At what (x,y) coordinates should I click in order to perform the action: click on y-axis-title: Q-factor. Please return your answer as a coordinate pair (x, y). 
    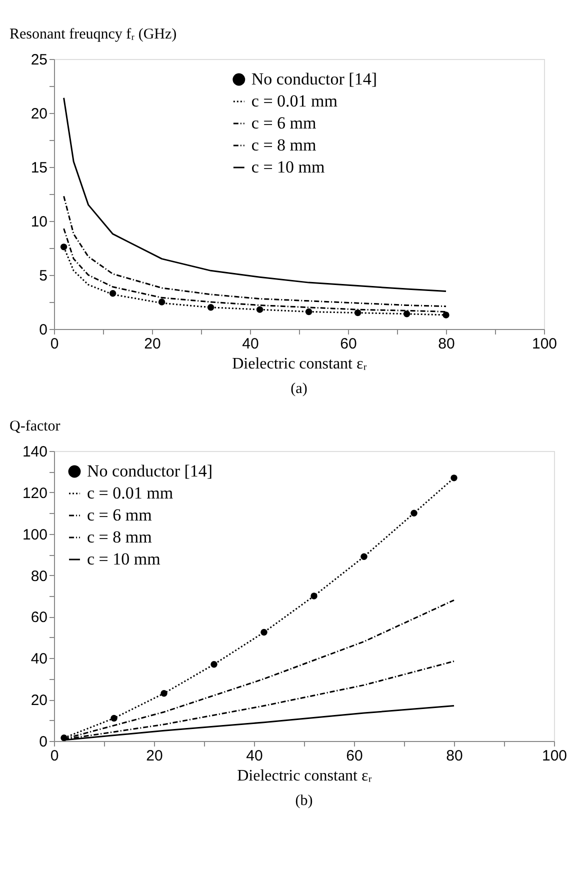
    Looking at the image, I should click on (35, 426).